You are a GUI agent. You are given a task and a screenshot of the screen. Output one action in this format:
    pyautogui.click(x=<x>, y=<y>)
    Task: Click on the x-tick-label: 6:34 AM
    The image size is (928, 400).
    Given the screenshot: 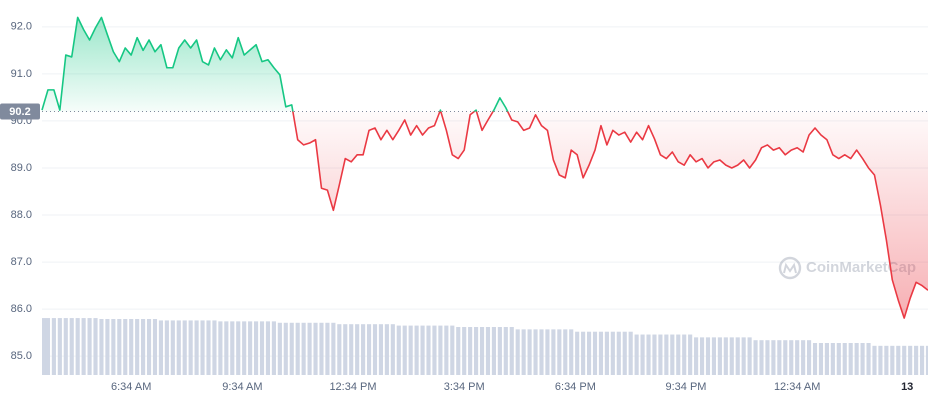 What is the action you would take?
    pyautogui.click(x=131, y=387)
    